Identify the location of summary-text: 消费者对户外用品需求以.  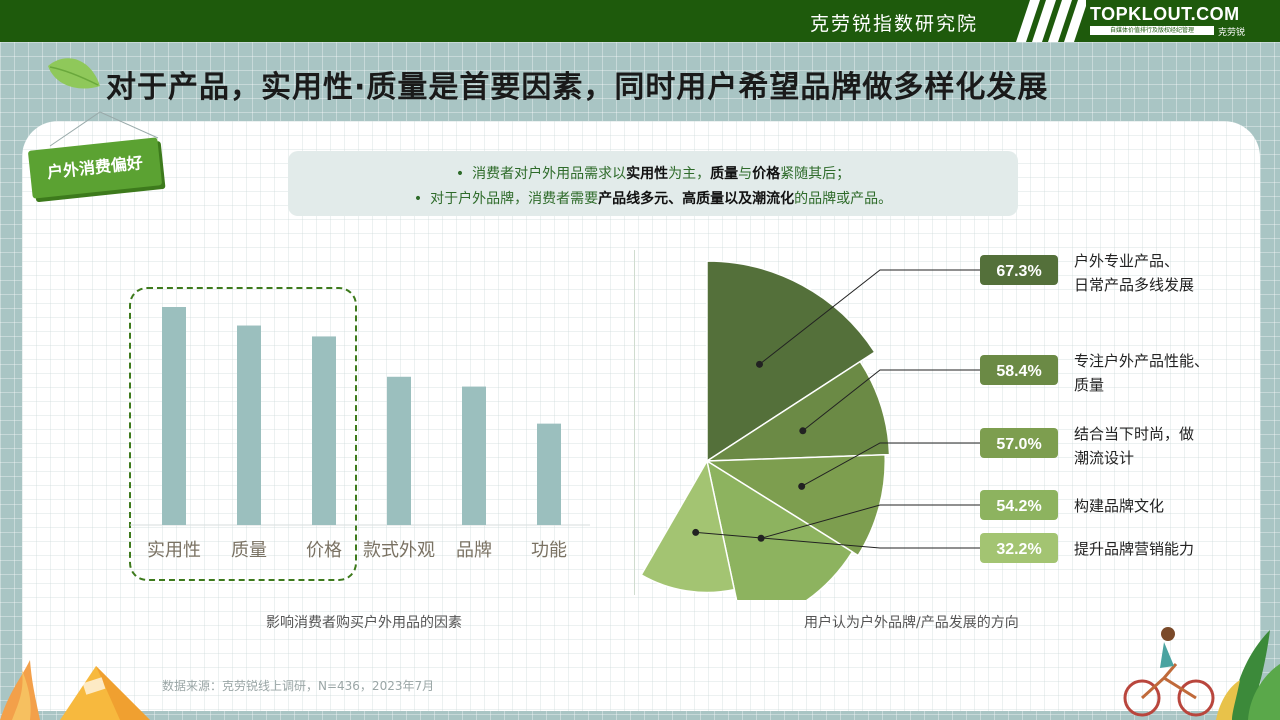
(549, 174).